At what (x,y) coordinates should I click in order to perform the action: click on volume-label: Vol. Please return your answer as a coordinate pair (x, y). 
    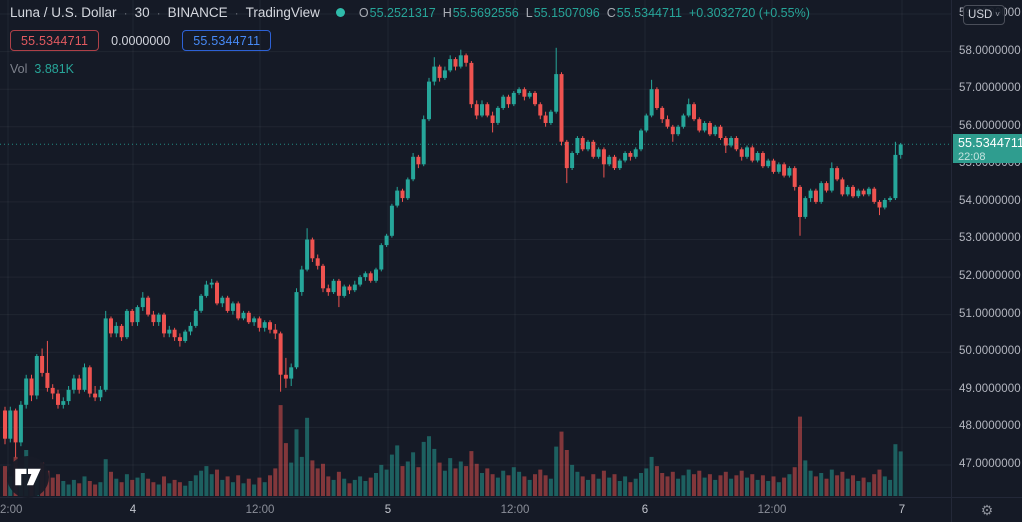
    Looking at the image, I should click on (19, 69).